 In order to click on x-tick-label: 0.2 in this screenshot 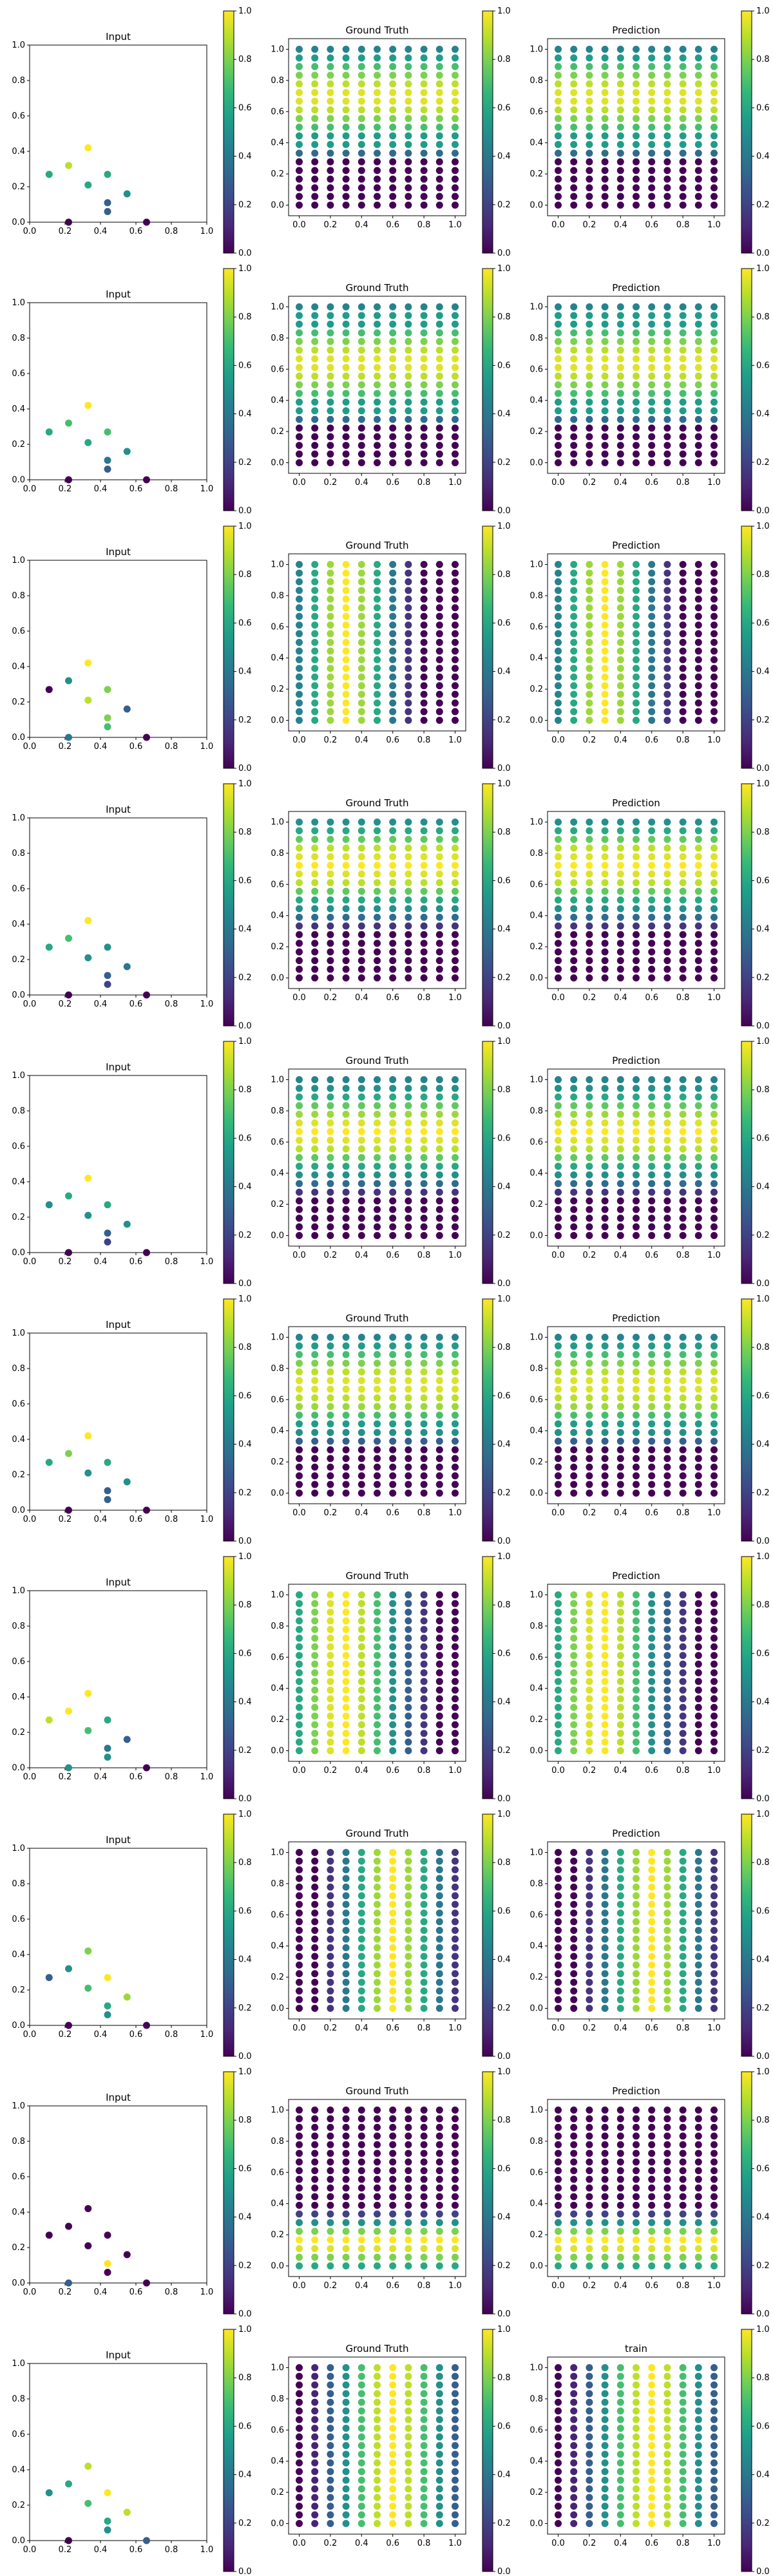, I will do `click(331, 1771)`.